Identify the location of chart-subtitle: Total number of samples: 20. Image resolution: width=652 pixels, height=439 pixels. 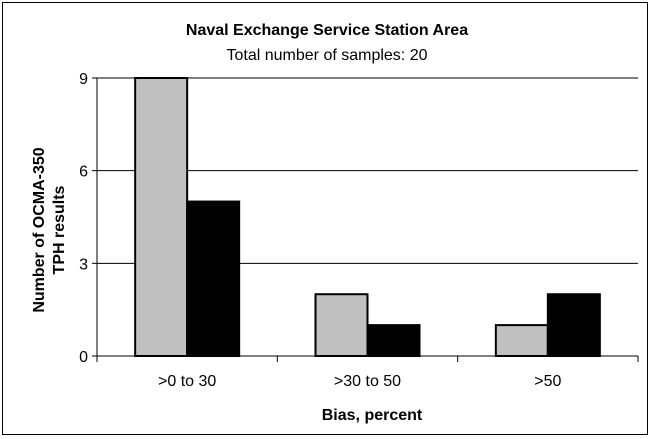
(327, 55).